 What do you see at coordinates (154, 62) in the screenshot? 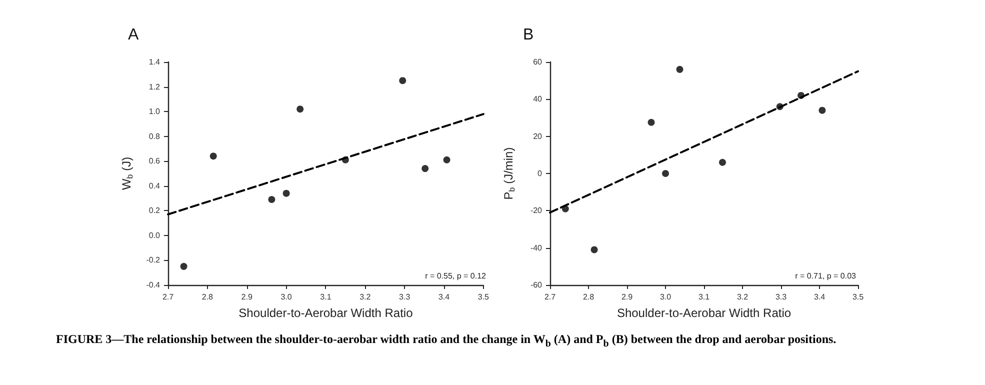
I see `y-tick-label: 1.4` at bounding box center [154, 62].